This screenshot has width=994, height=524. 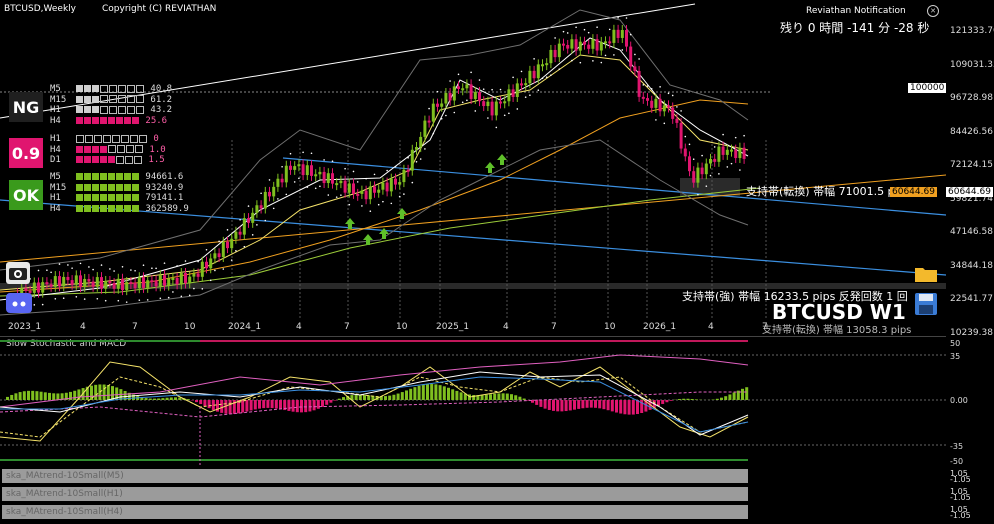 I want to click on price-axis-label: 34844.18, so click(x=971, y=265).